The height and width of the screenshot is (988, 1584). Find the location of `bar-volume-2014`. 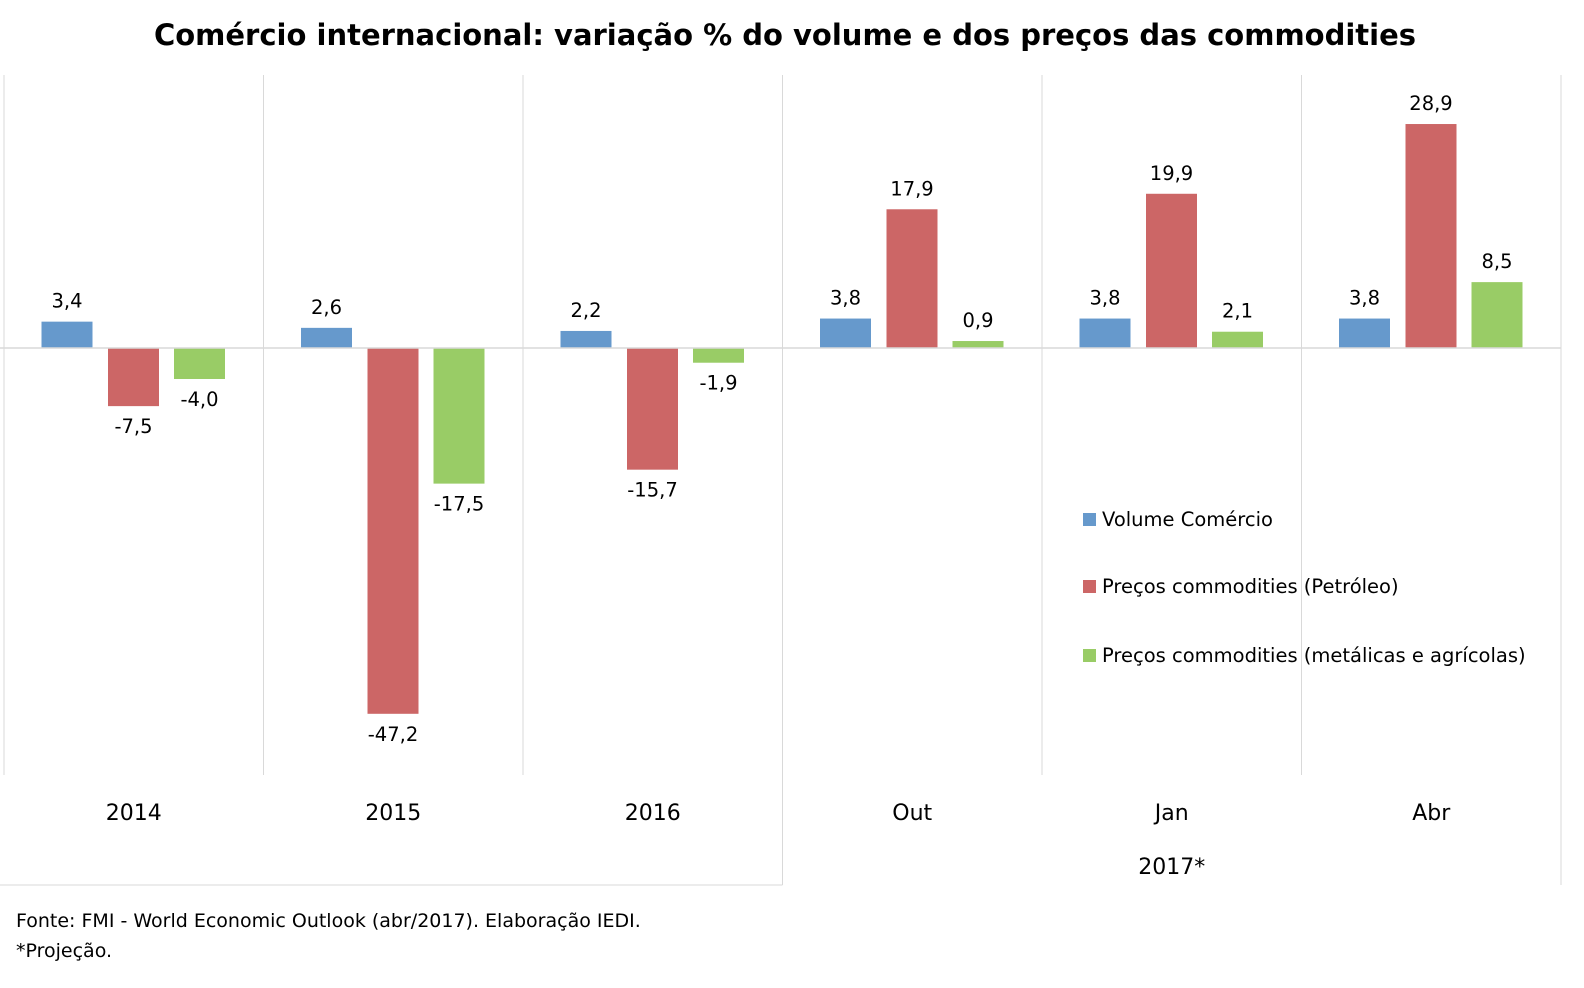

bar-volume-2014 is located at coordinates (67, 334).